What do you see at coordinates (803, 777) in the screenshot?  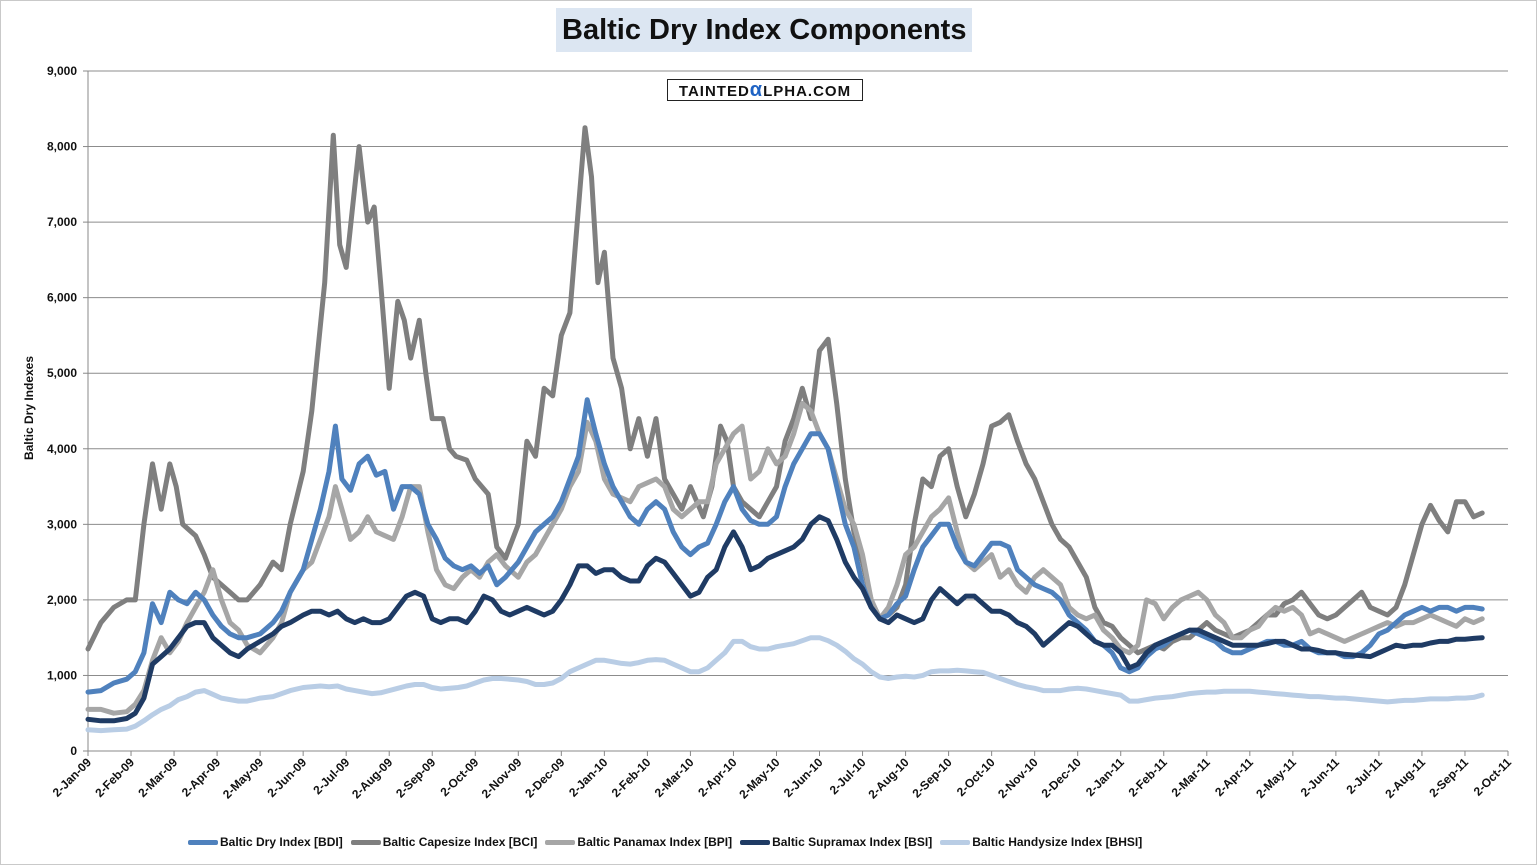 I see `x-tick-label: 2-Jun-10` at bounding box center [803, 777].